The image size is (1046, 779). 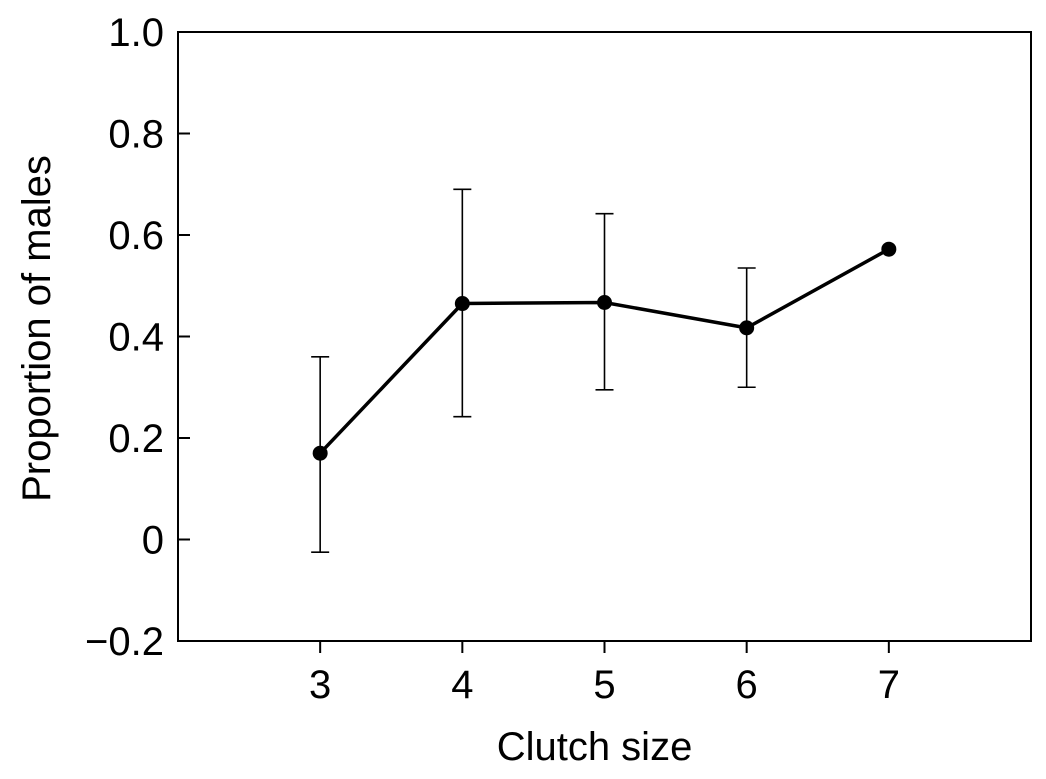 I want to click on y-tick-label: 0.4, so click(x=136, y=338).